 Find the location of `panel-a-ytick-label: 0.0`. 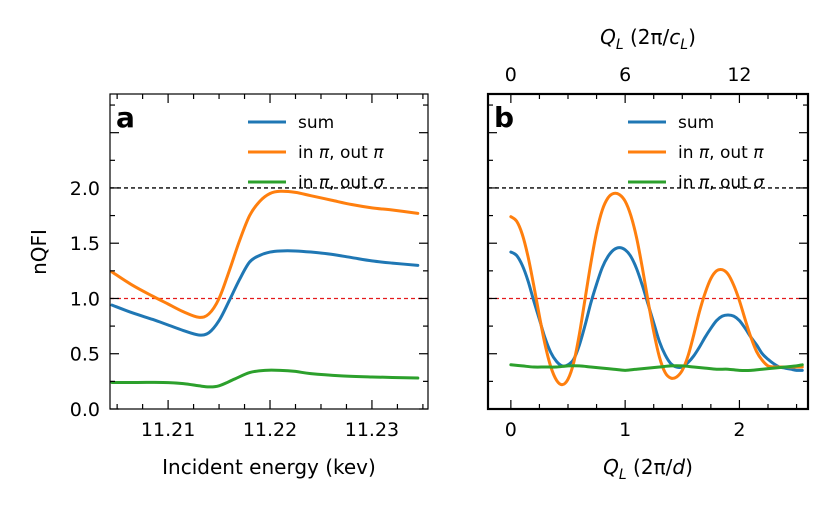

panel-a-ytick-label: 0.0 is located at coordinates (85, 410).